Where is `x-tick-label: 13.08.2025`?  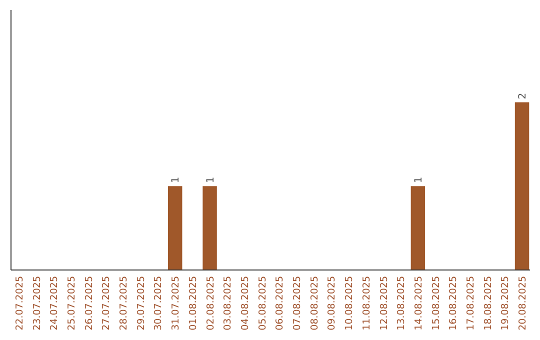 x-tick-label: 13.08.2025 is located at coordinates (402, 303).